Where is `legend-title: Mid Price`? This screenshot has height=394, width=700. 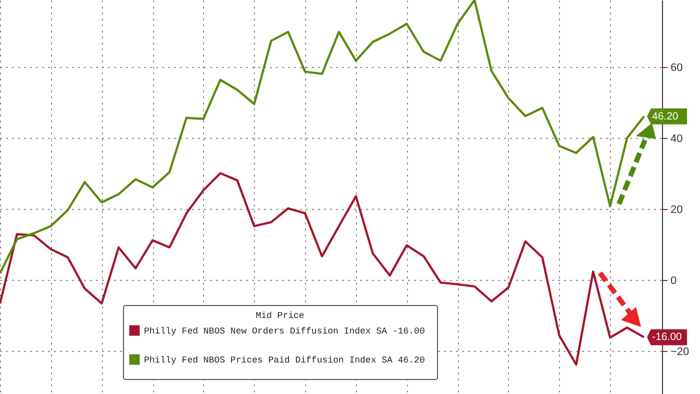
legend-title: Mid Price is located at coordinates (280, 316).